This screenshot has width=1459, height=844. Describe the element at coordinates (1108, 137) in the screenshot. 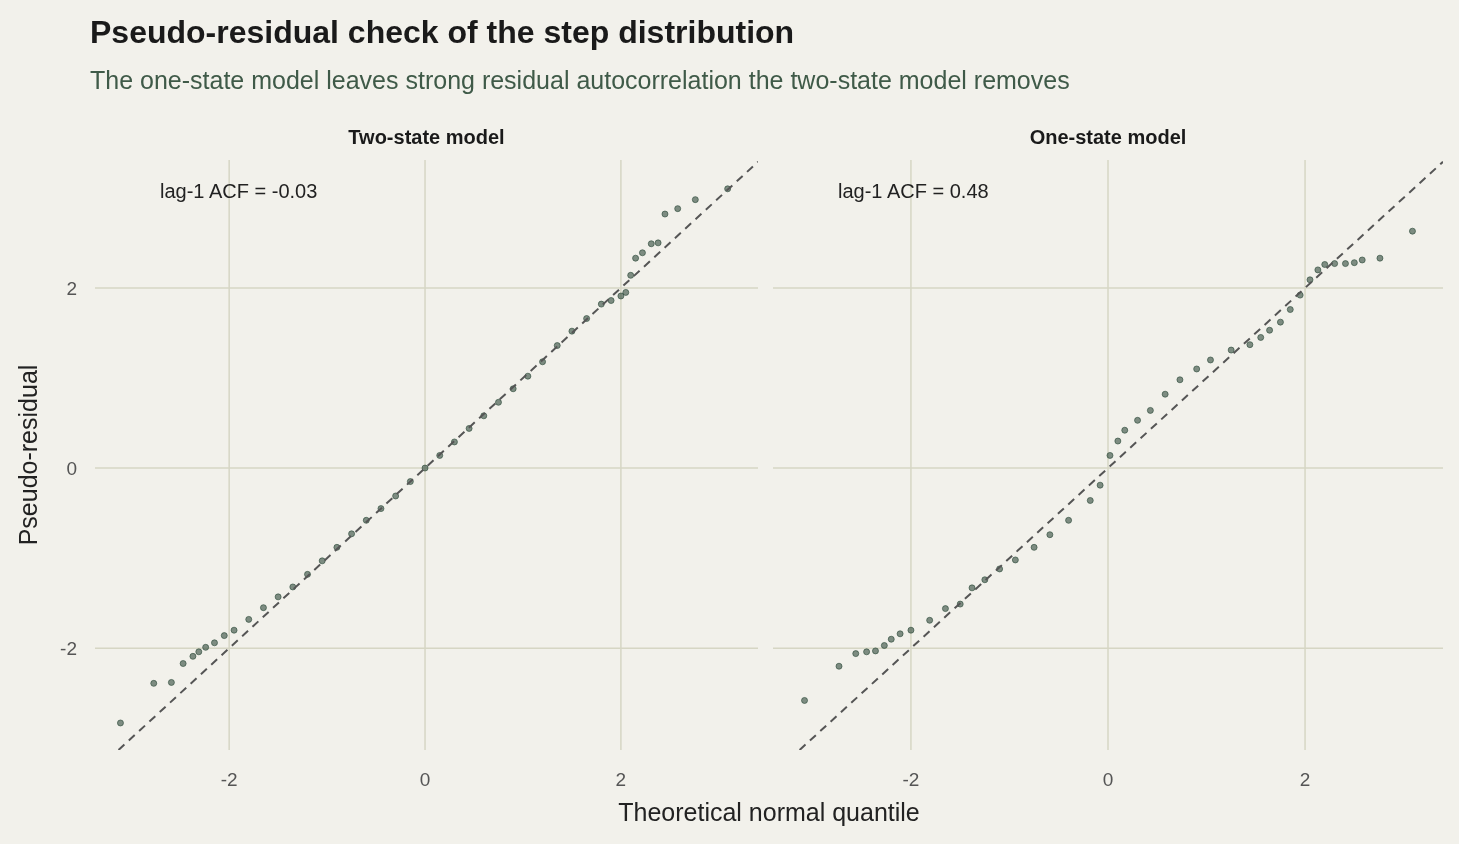

I see `text: One-state model` at that location.